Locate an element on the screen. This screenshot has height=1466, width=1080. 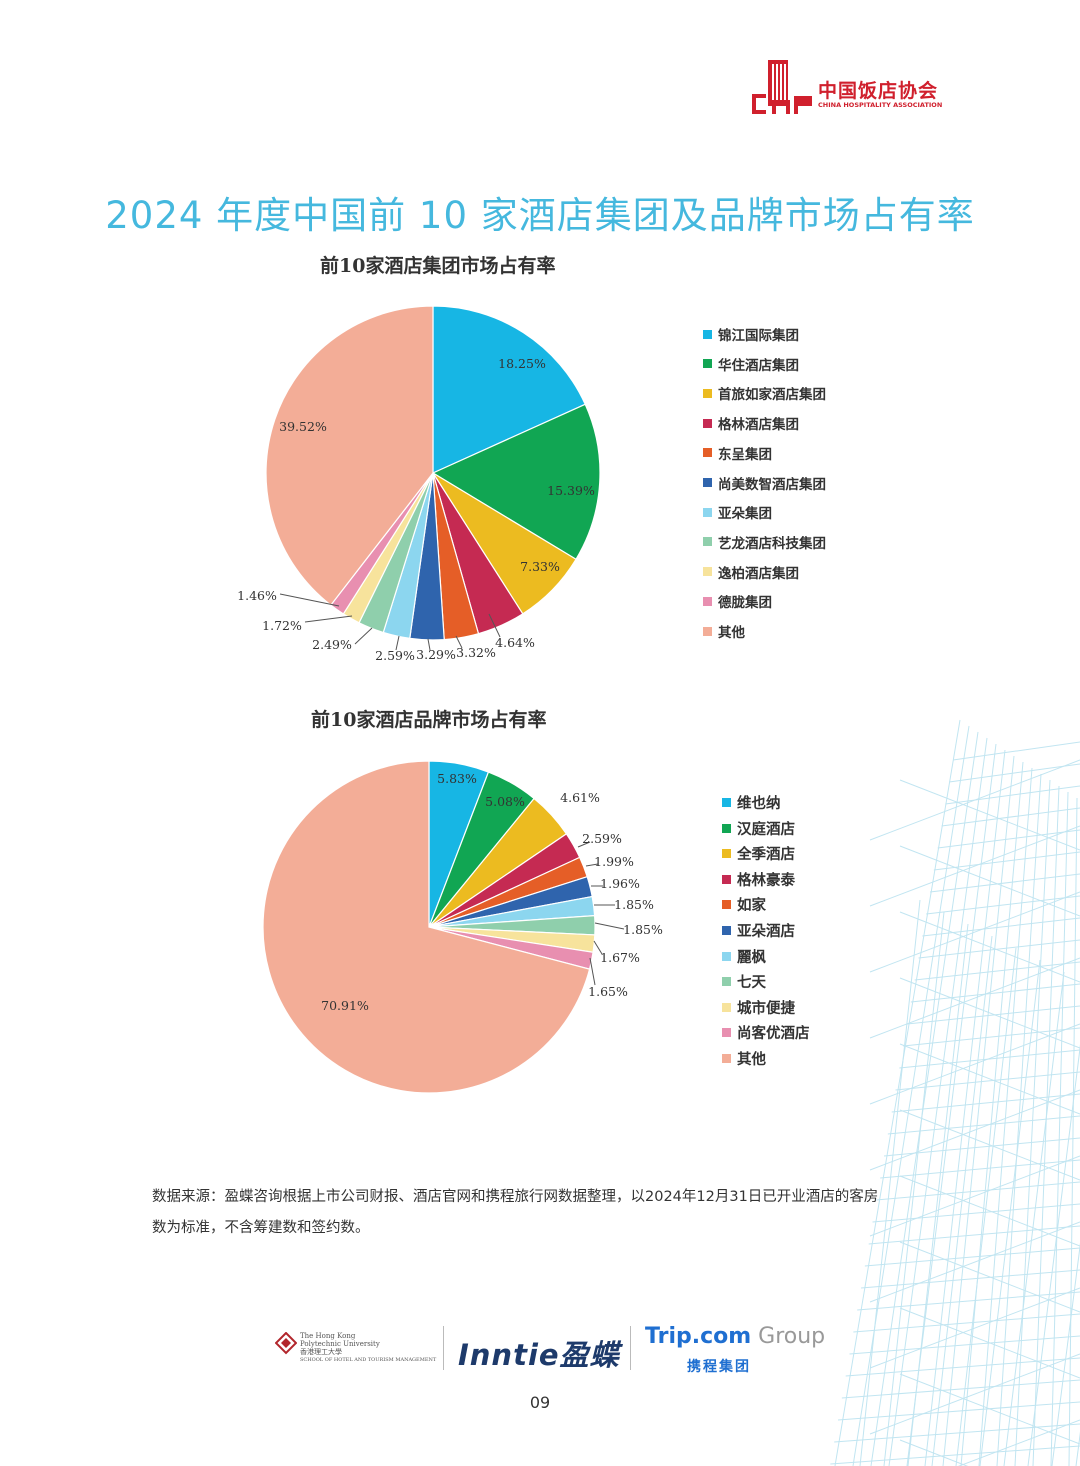
tripcom-group-logo: Trip.com Group 携程集团 is located at coordinates (735, 1349).